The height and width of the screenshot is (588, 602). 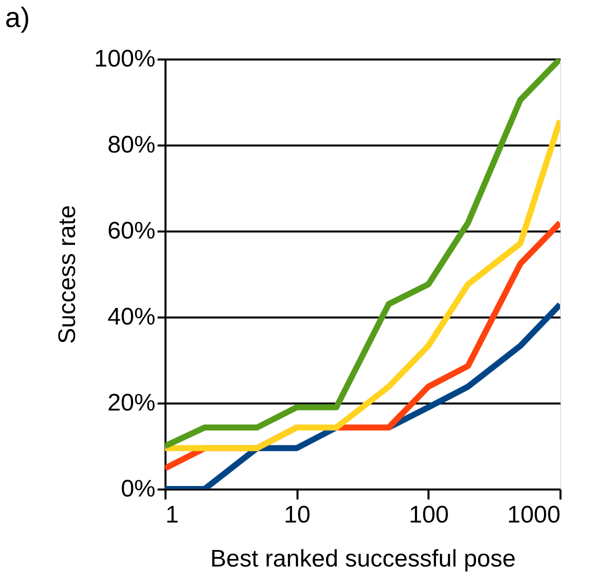 I want to click on y-axis-title: Success rate, so click(x=68, y=274).